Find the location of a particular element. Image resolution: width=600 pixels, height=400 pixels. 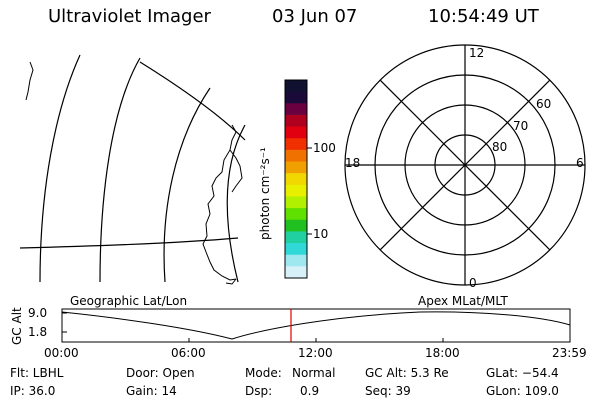

altitude-xticks is located at coordinates (316, 327).